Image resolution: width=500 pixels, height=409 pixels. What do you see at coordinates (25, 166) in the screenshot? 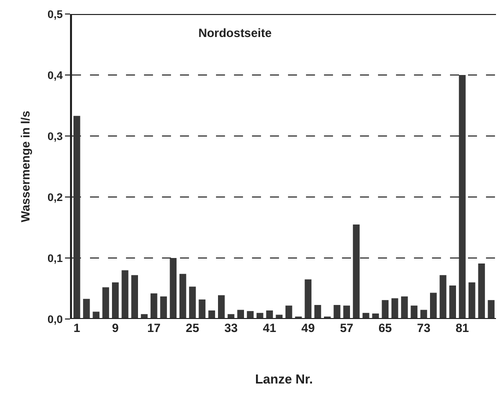
I see `y-axis-title: Wassermenge in l/s` at bounding box center [25, 166].